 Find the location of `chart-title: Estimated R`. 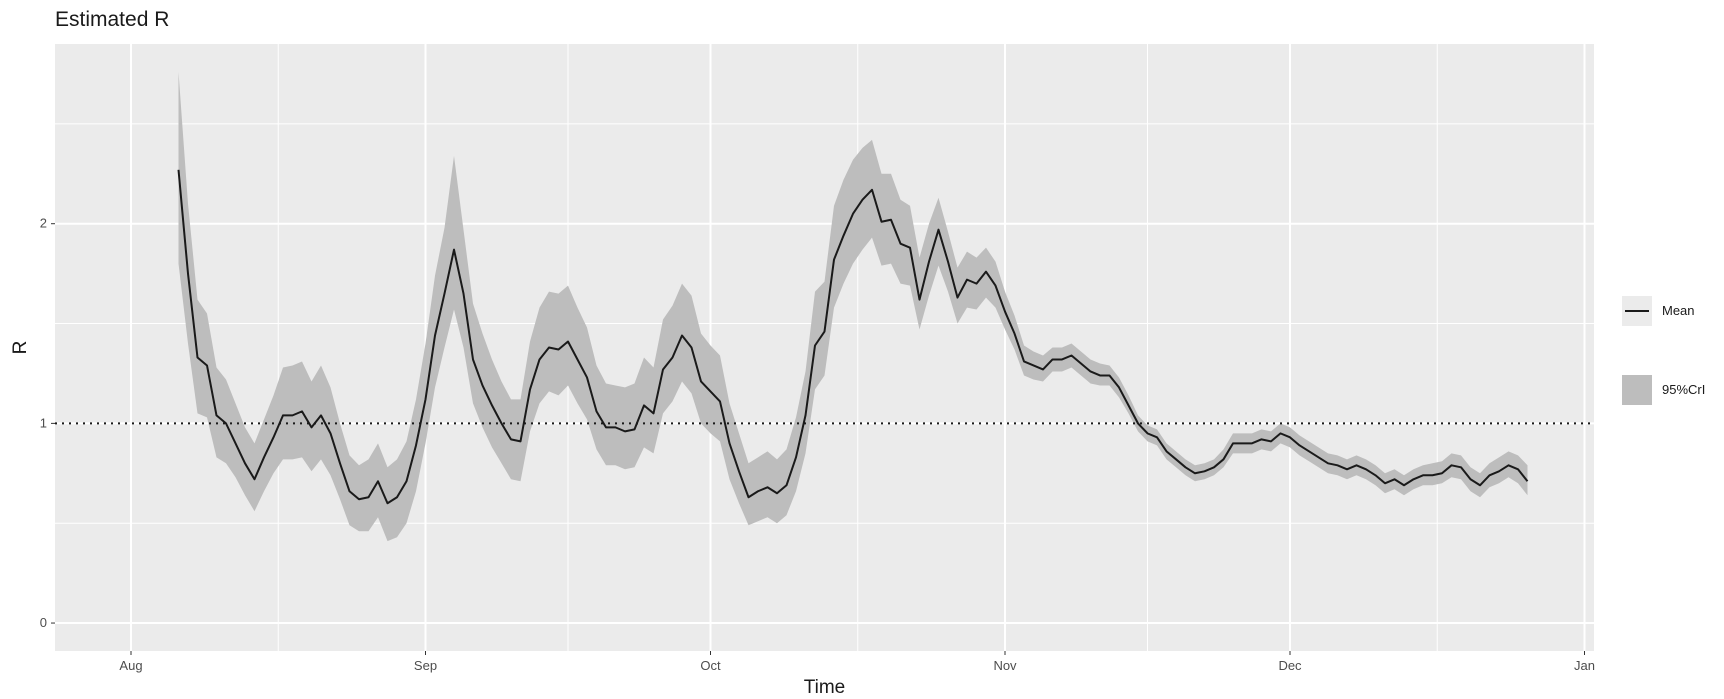

chart-title: Estimated R is located at coordinates (112, 19).